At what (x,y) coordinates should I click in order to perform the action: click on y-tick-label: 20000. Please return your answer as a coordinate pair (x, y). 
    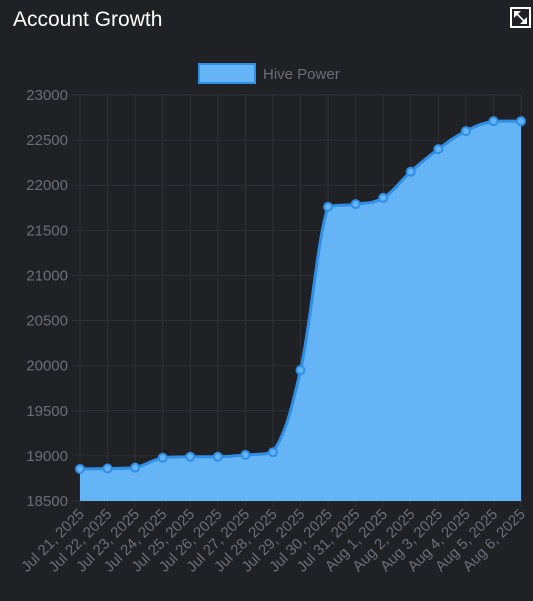
    Looking at the image, I should click on (47, 366).